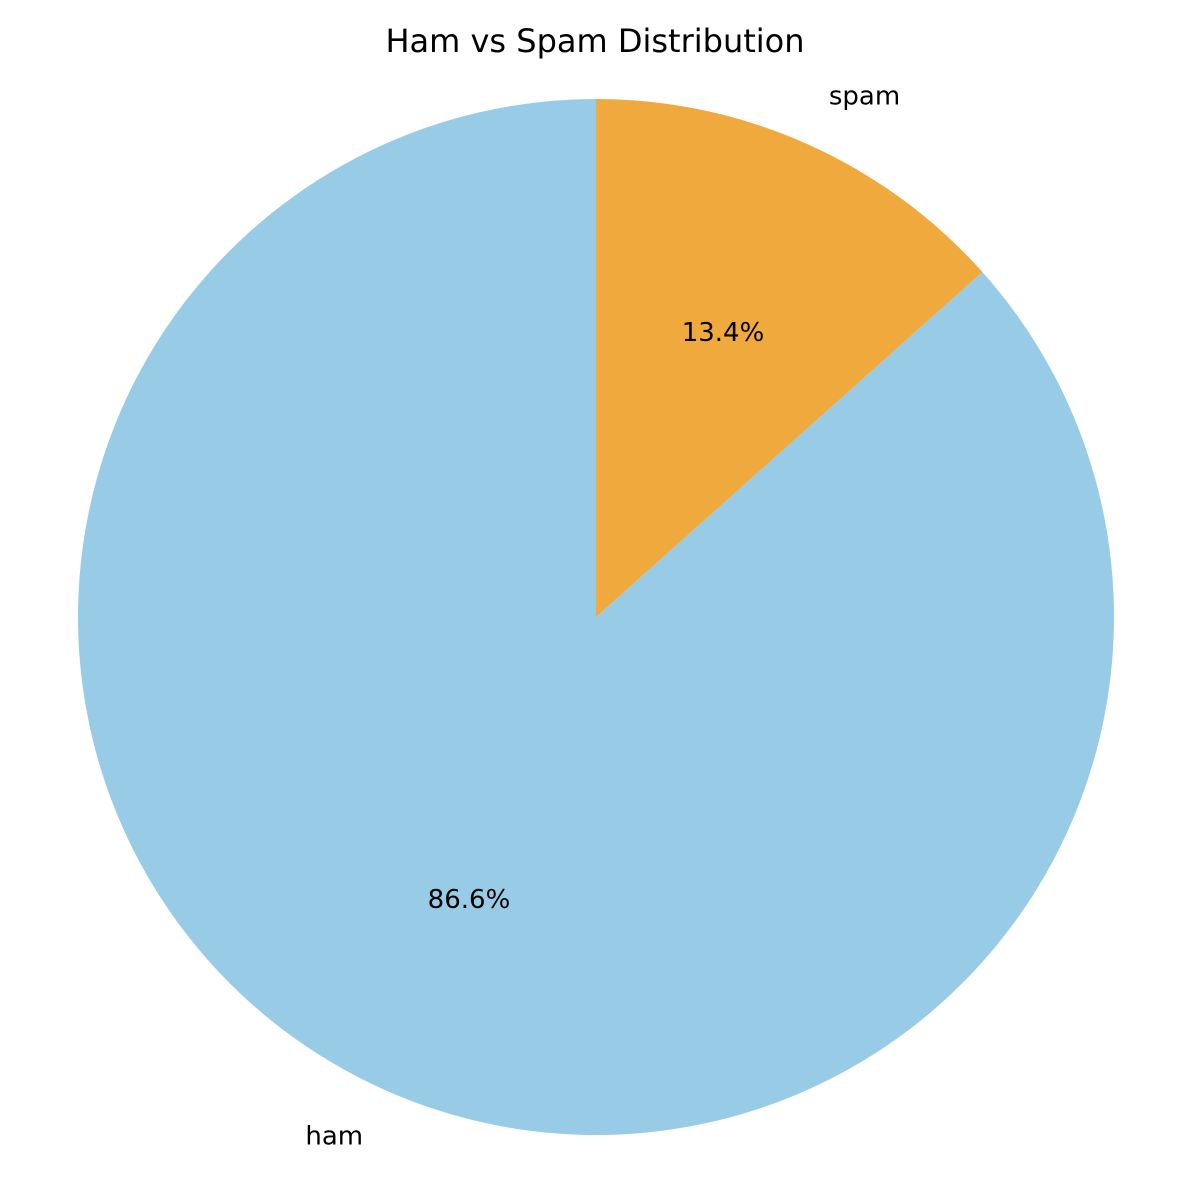  Describe the element at coordinates (864, 96) in the screenshot. I see `slice-label-spam: spam` at that location.